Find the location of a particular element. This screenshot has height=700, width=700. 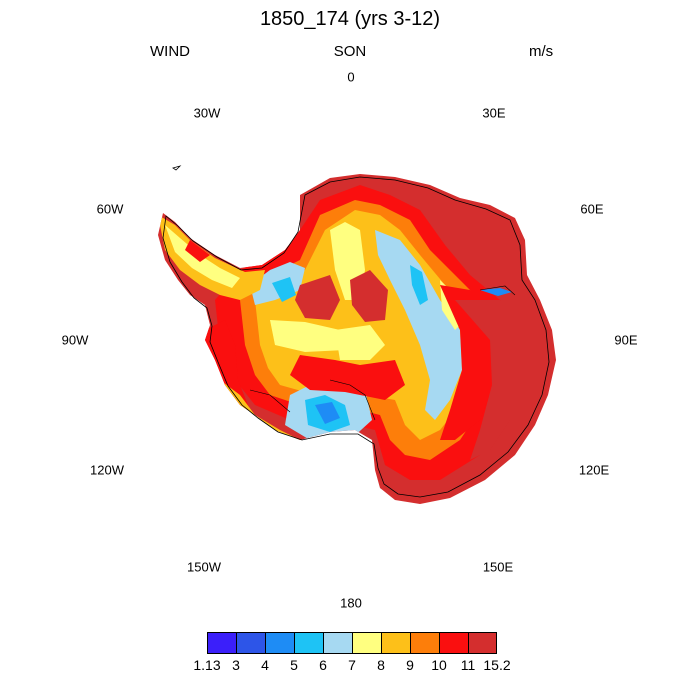

lon-label-30w: 30W is located at coordinates (207, 113).